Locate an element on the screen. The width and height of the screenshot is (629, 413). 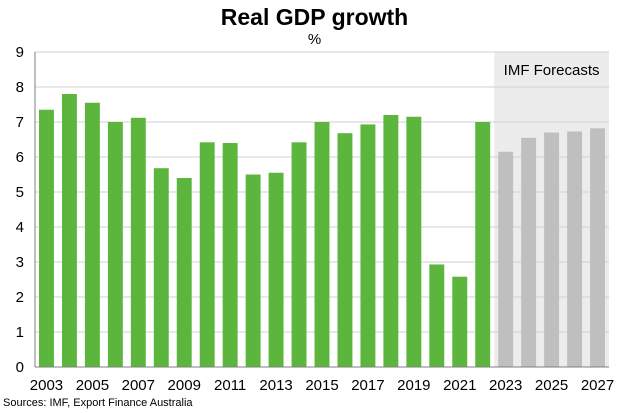
chart-unit-label: % is located at coordinates (314, 39).